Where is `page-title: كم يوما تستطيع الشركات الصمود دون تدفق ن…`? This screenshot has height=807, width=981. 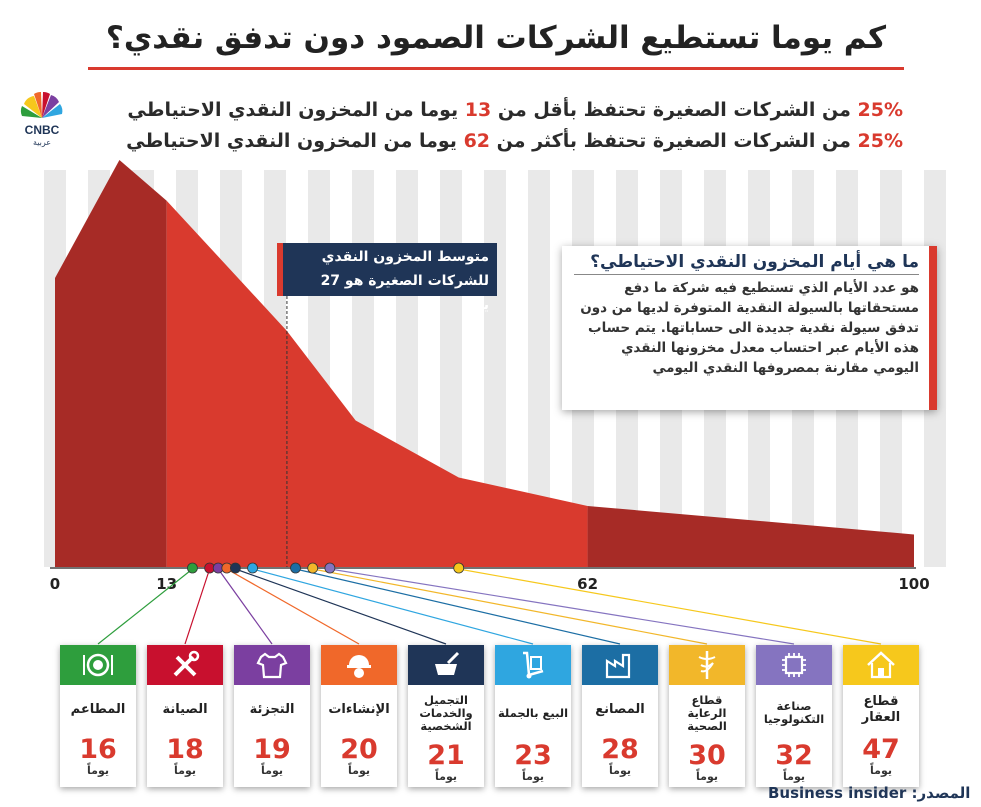 page-title: كم يوما تستطيع الشركات الصمود دون تدفق ن… is located at coordinates (496, 38).